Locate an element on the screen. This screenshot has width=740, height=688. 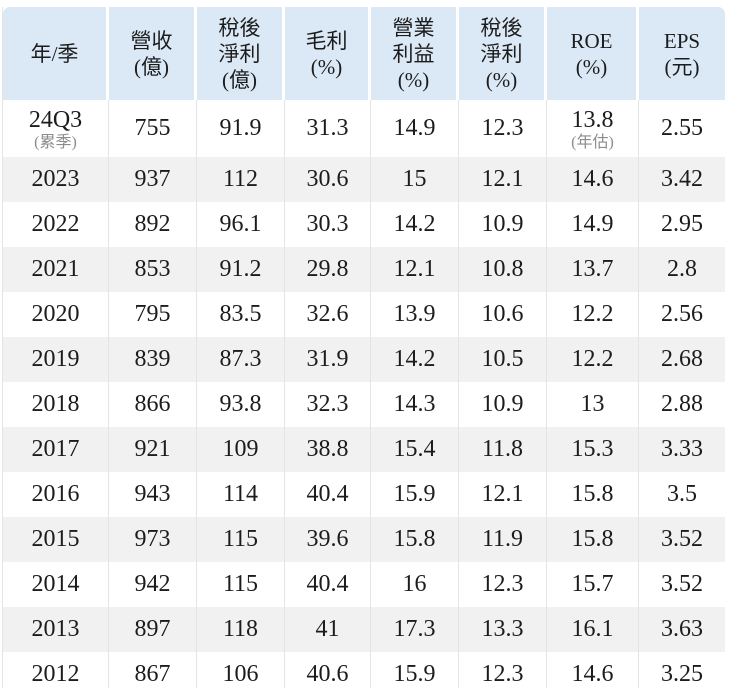
cell-value: 795 is located at coordinates (152, 314).